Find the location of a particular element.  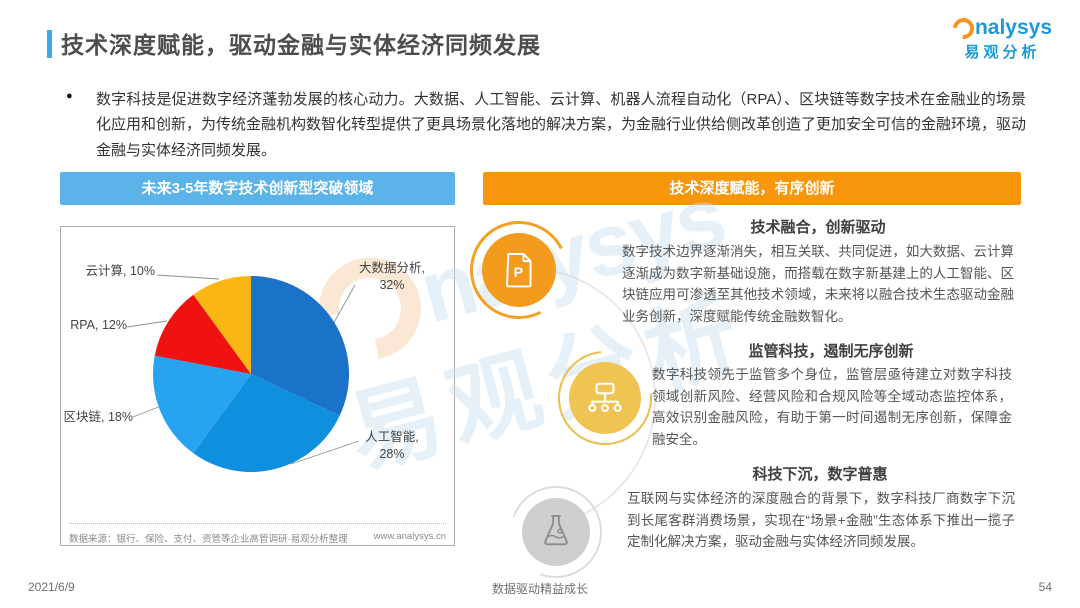

pie-label-blockchain: 区块链, 18% is located at coordinates (98, 417).